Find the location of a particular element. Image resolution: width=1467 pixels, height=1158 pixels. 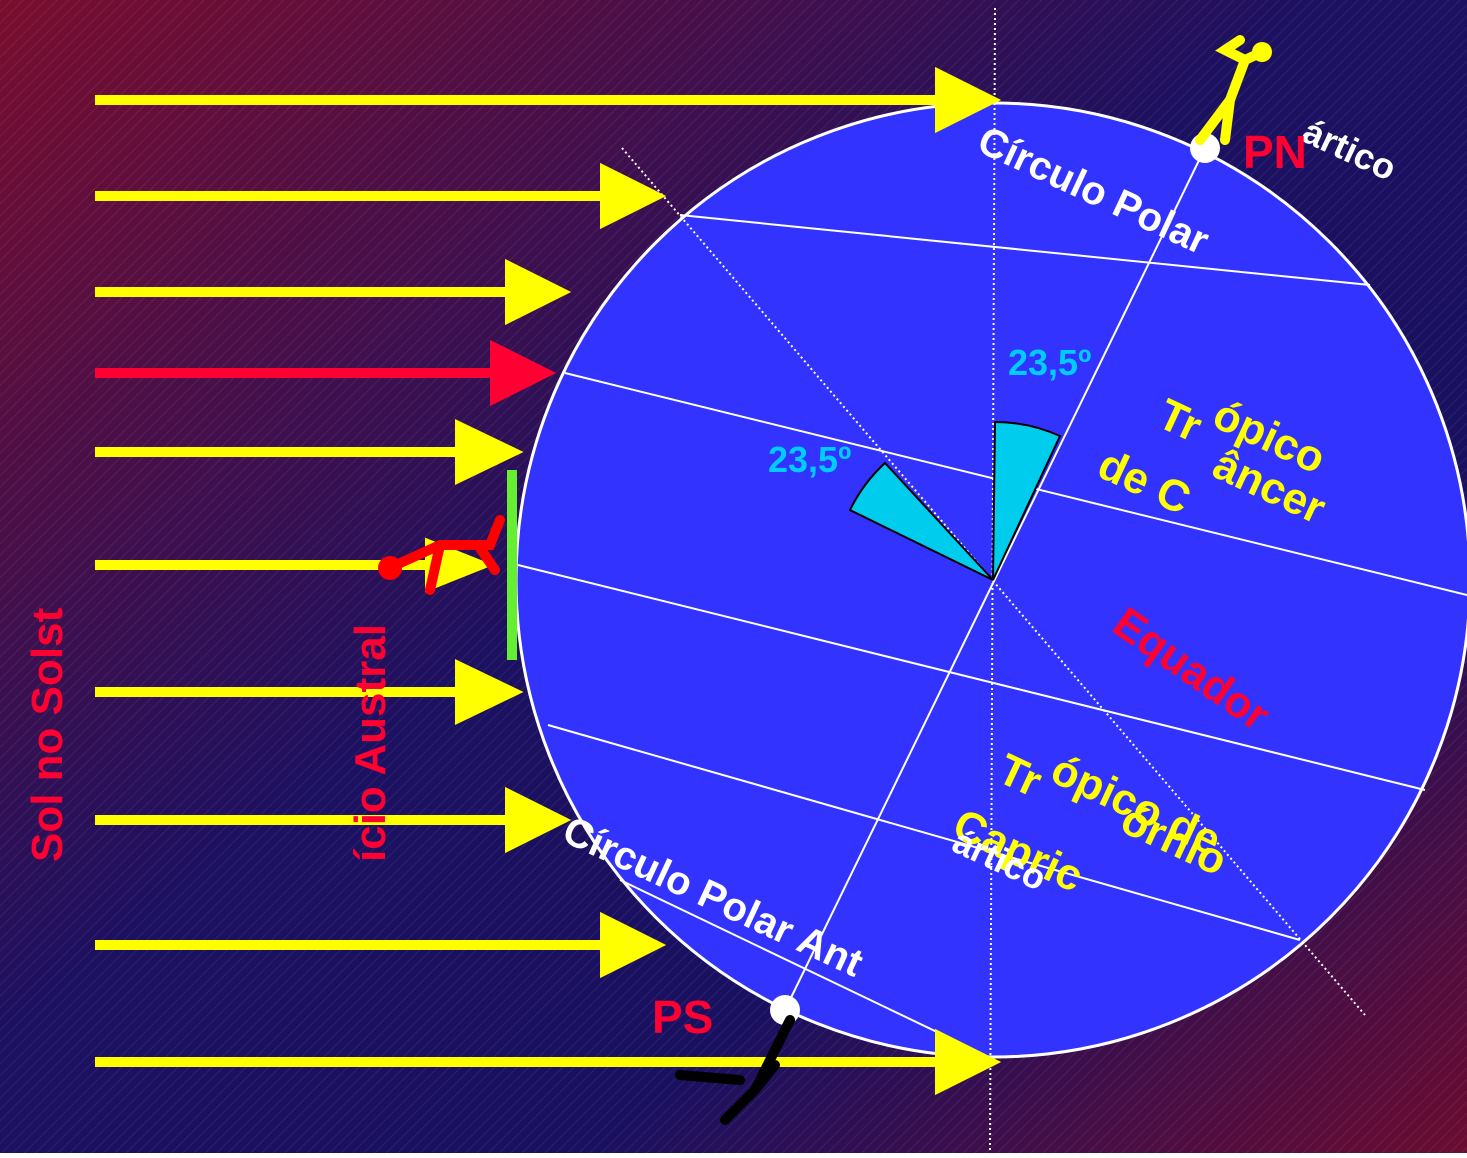

equator-line is located at coordinates (971, 677).